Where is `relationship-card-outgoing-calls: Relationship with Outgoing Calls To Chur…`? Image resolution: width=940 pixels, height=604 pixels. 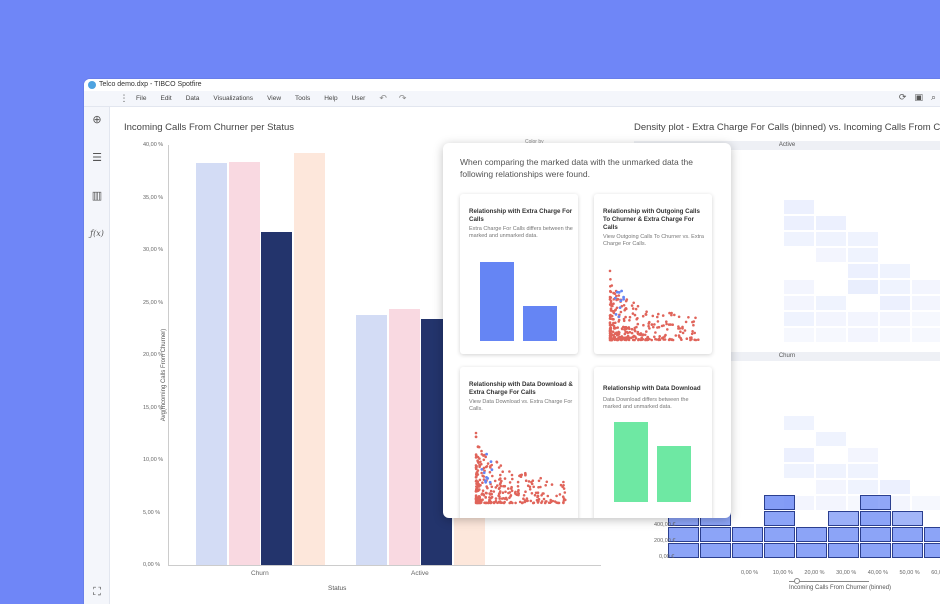
relationship-card-outgoing-calls: Relationship with Outgoing Calls To Chur… is located at coordinates (653, 274).